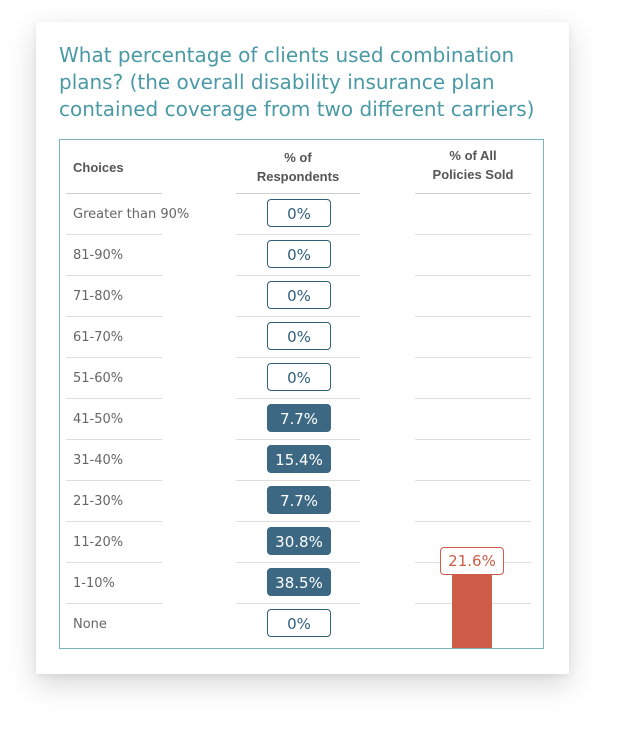 This screenshot has height=736, width=617. I want to click on header-choices: Choices, so click(98, 167).